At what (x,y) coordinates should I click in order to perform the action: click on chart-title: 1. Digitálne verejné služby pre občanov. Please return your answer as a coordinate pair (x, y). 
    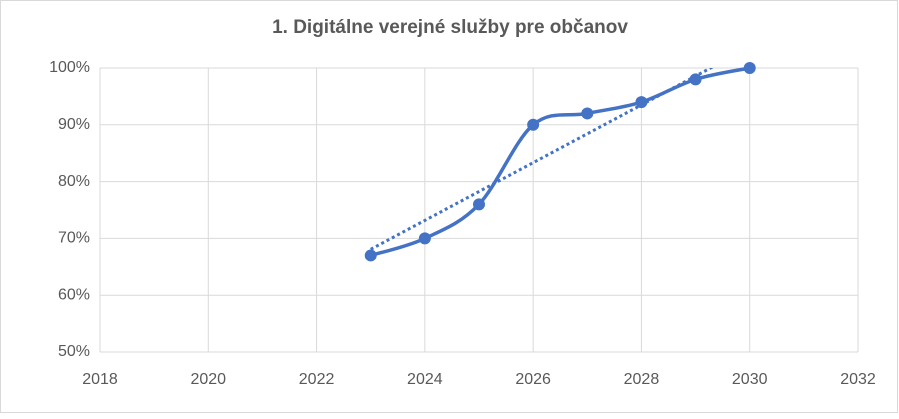
    Looking at the image, I should click on (450, 27).